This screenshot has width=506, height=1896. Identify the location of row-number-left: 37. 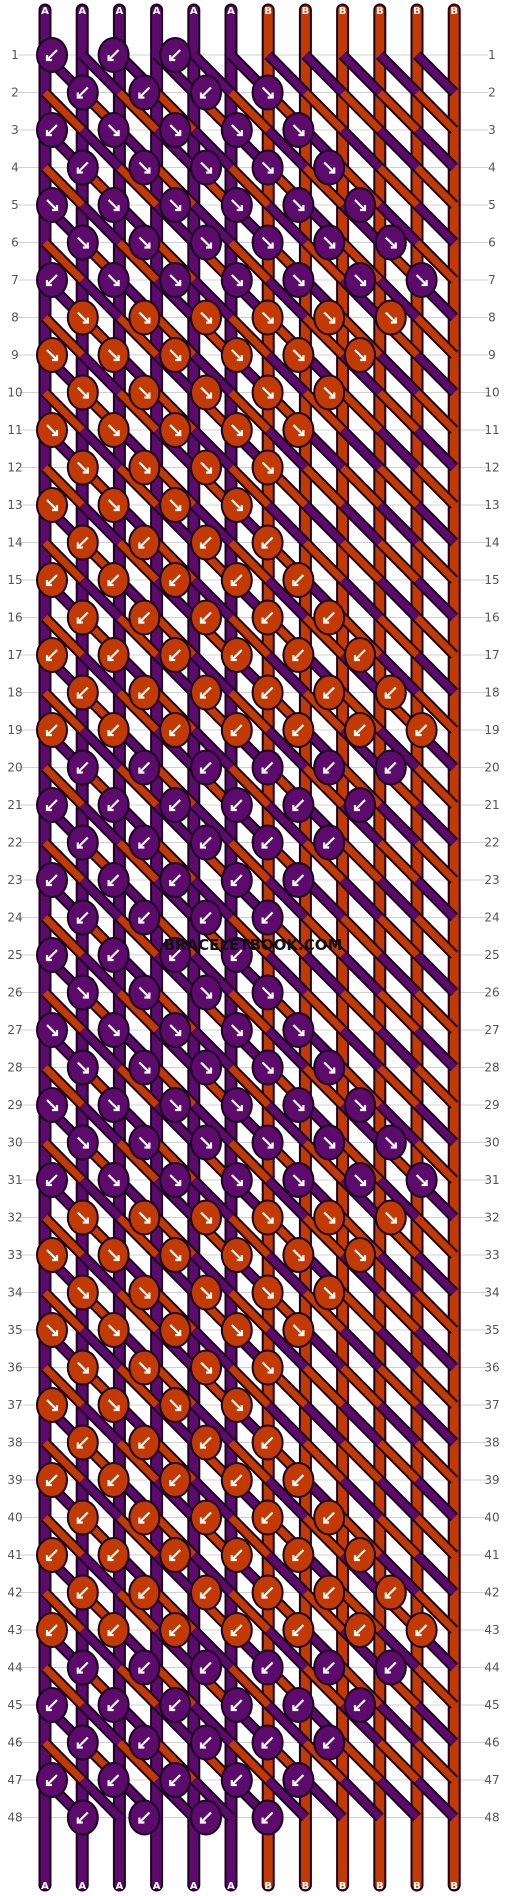
(14, 1405).